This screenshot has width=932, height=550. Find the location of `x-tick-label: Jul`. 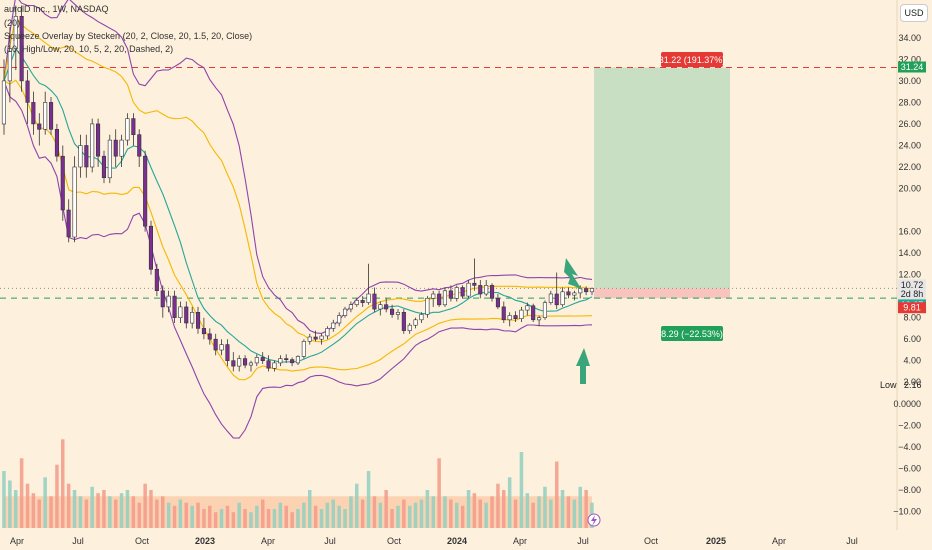

x-tick-label: Jul is located at coordinates (78, 541).